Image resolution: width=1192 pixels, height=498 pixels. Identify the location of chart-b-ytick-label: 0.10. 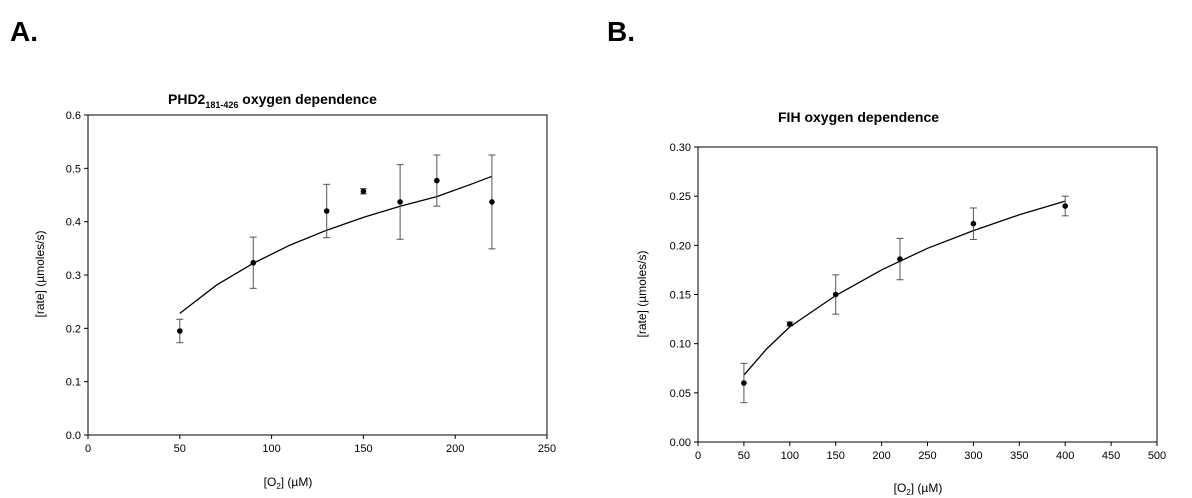
(680, 345).